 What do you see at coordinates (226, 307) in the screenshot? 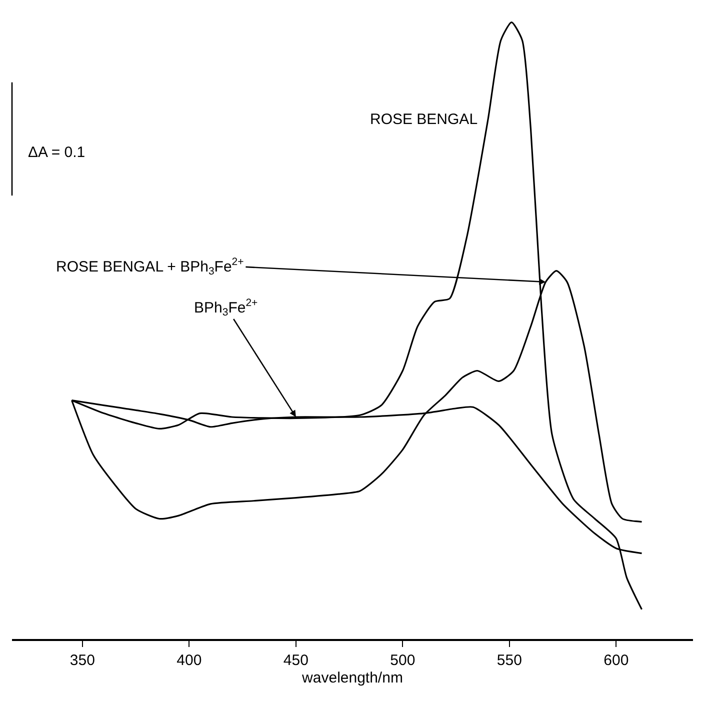
I see `text: BPh$_{3}$Fe$^{2+}$` at bounding box center [226, 307].